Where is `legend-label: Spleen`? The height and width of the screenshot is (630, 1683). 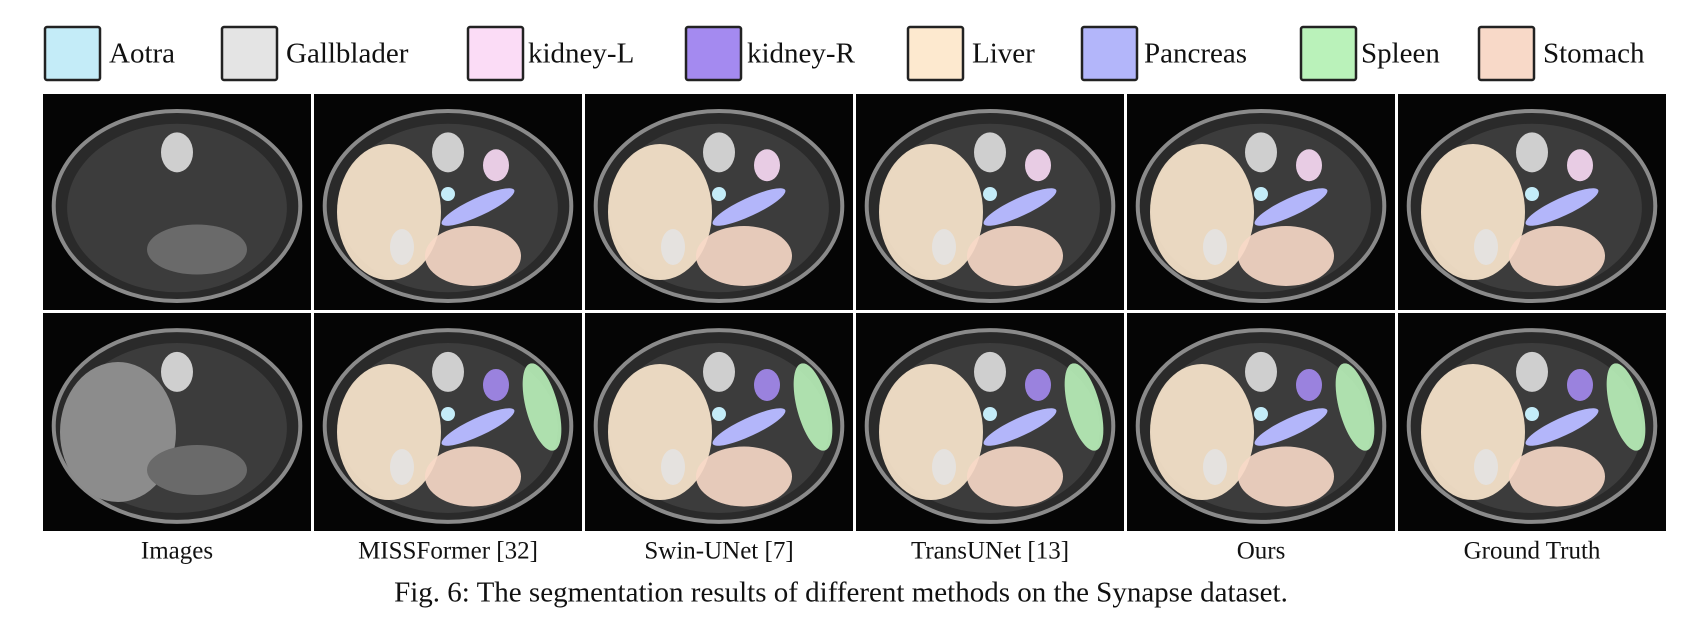
legend-label: Spleen is located at coordinates (1400, 54).